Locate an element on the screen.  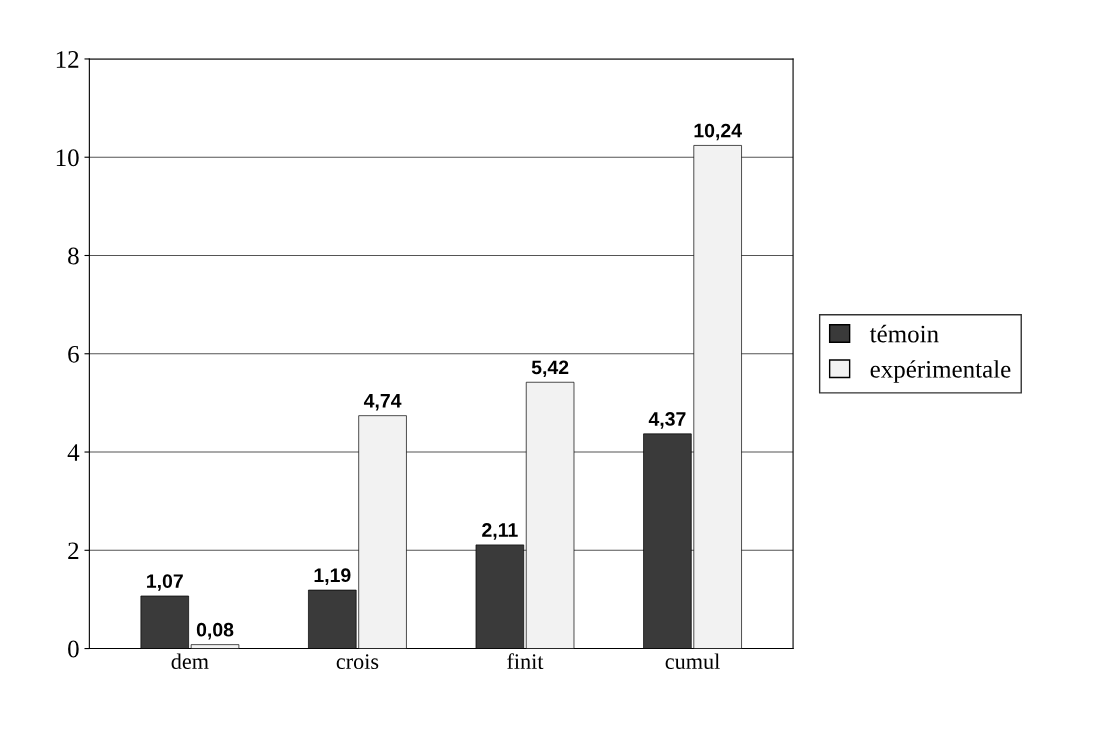
data-label: 5,42 is located at coordinates (550, 369).